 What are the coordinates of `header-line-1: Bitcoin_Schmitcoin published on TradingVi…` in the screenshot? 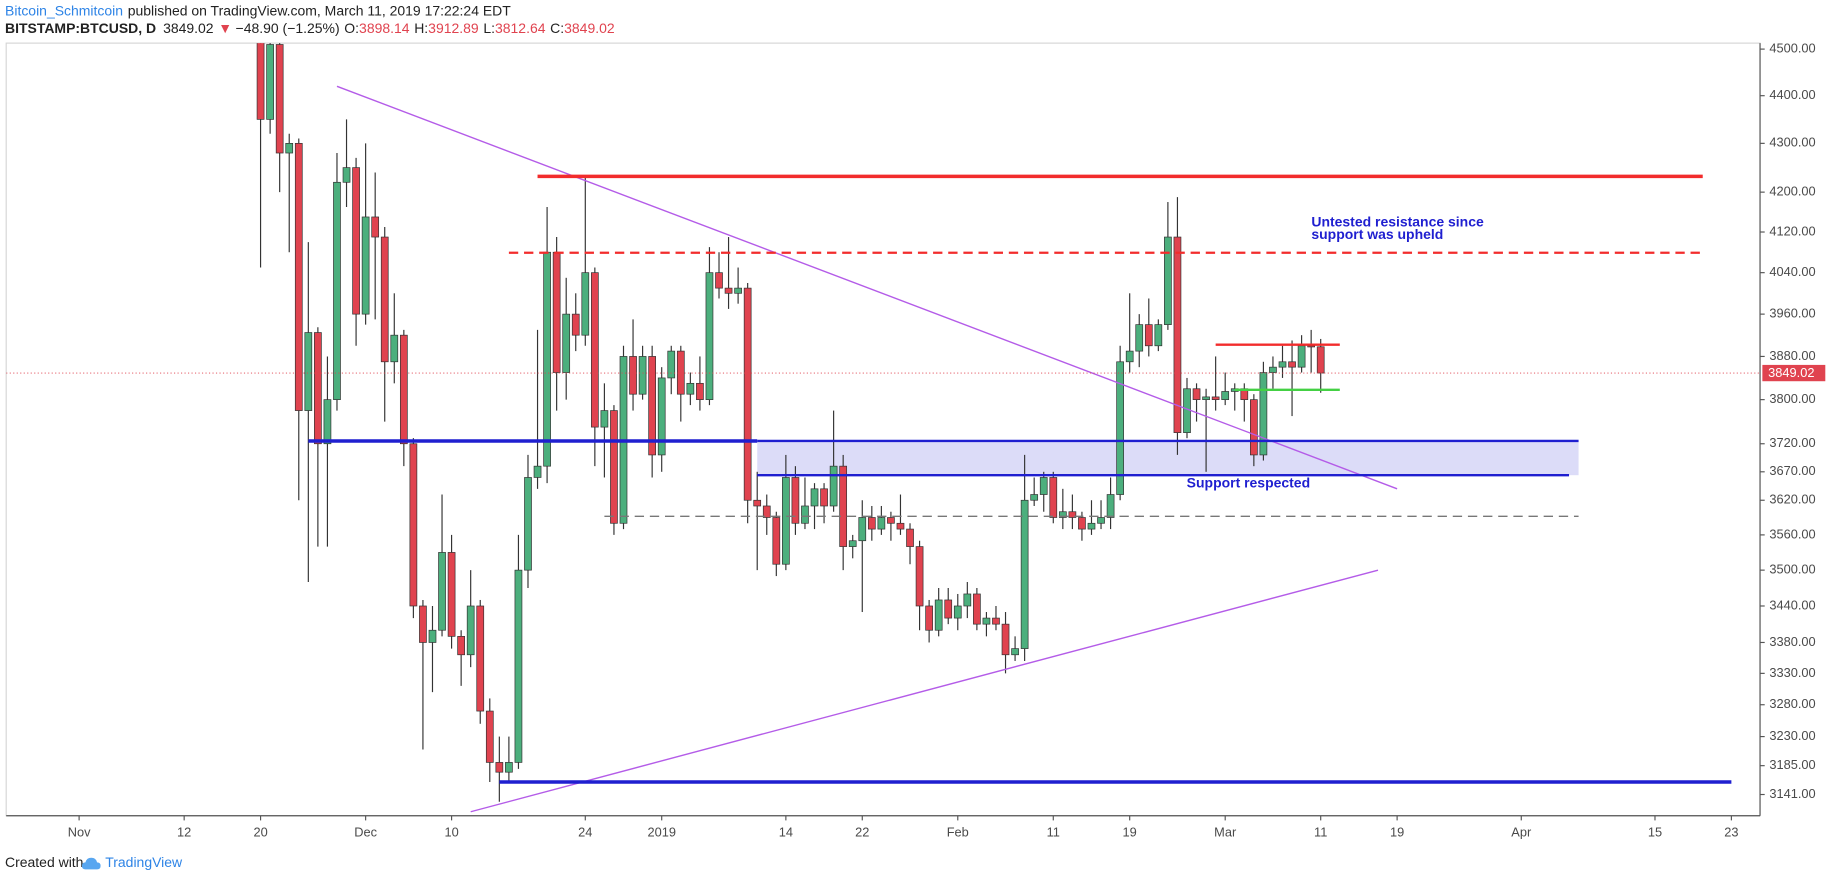 It's located at (258, 10).